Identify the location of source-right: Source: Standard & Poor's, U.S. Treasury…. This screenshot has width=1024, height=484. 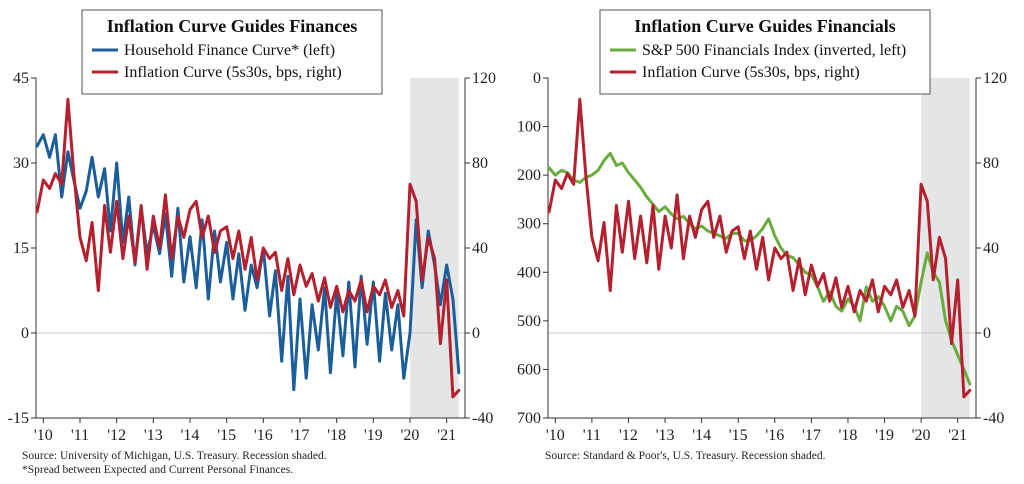
(685, 456).